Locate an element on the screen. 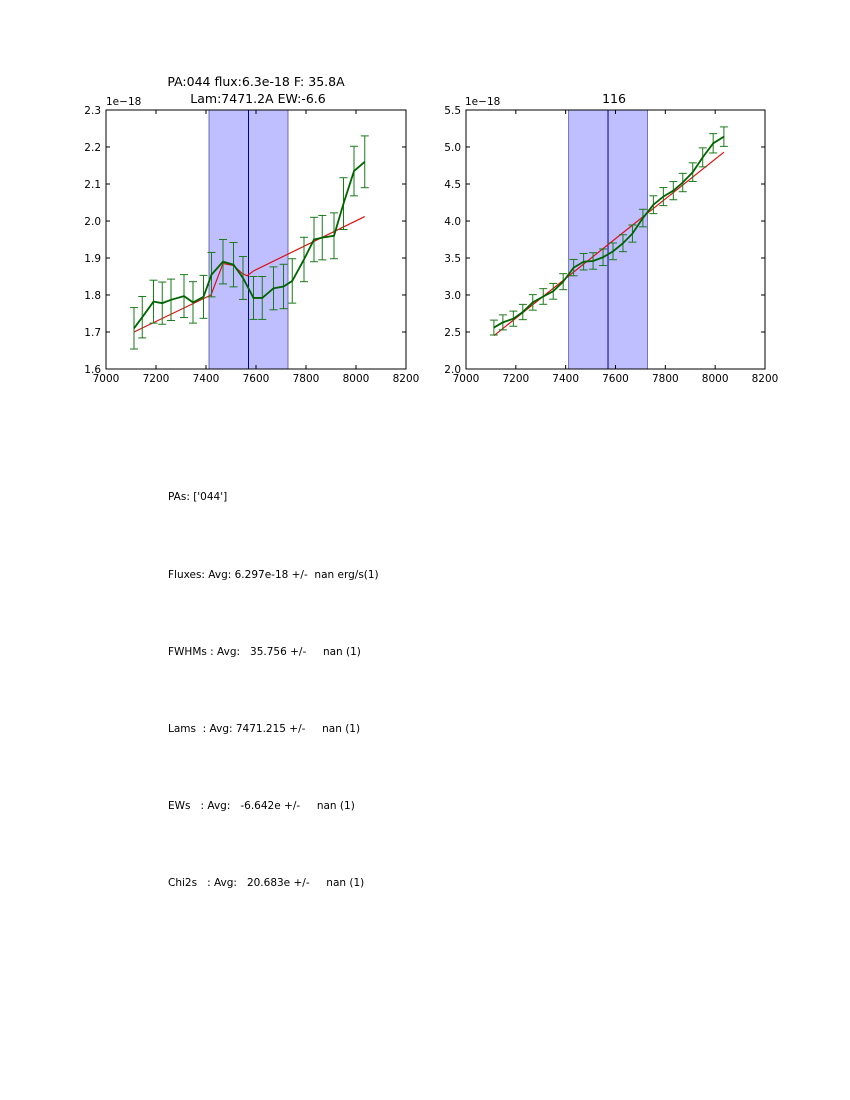  chart-right-ytick-label: 3.0 is located at coordinates (452, 296).